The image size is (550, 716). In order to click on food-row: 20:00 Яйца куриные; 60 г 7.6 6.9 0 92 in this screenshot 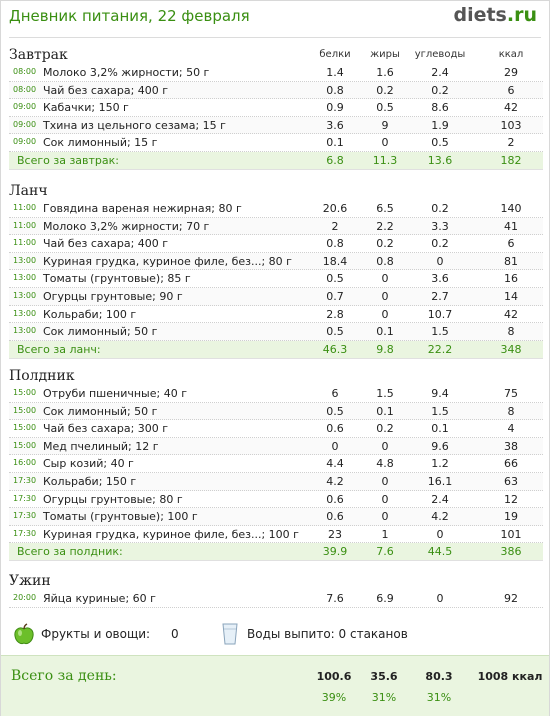, I will do `click(276, 599)`.